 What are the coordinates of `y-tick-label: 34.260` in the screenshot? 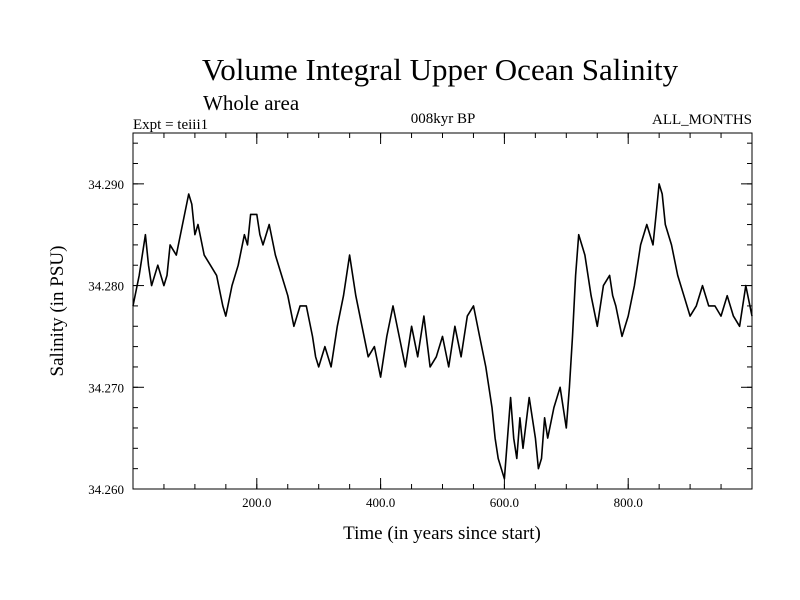 It's located at (106, 489).